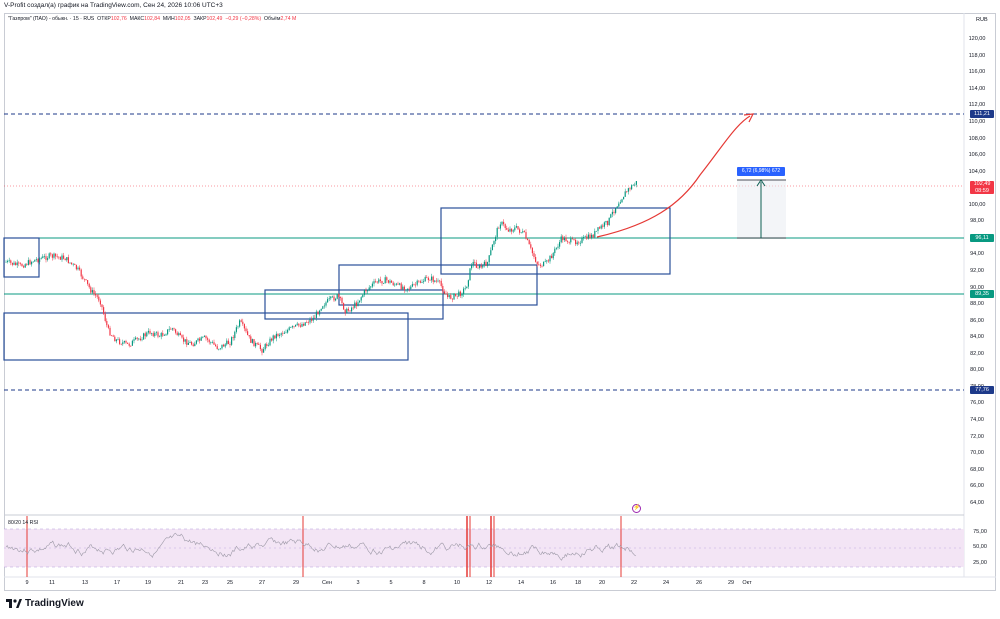  I want to click on measure-label: 6,72 (6,98%) 672, so click(761, 171).